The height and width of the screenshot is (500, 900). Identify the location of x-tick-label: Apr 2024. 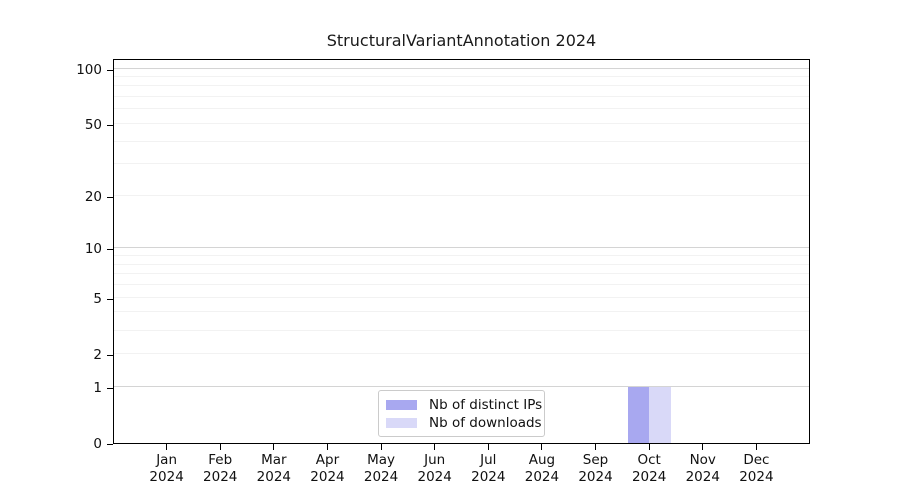
(327, 468).